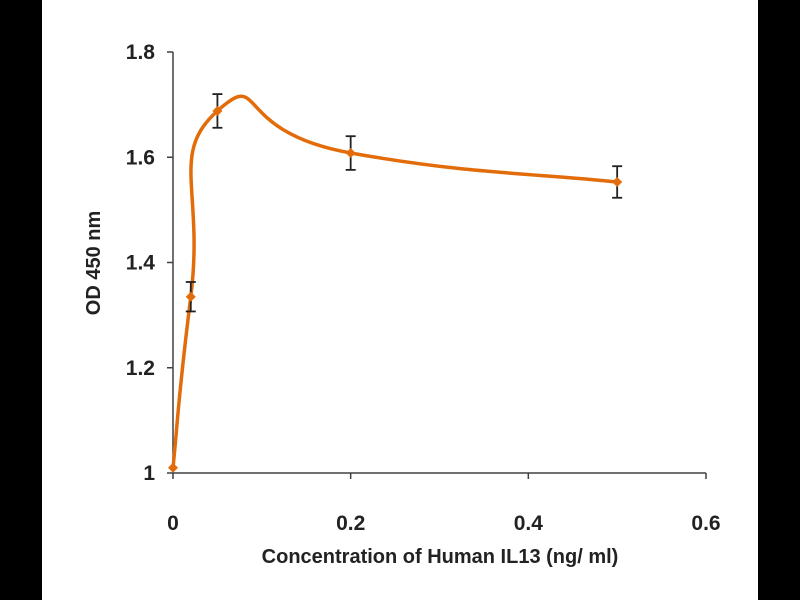 The height and width of the screenshot is (600, 800). I want to click on y-tick-label: 1.8, so click(141, 52).